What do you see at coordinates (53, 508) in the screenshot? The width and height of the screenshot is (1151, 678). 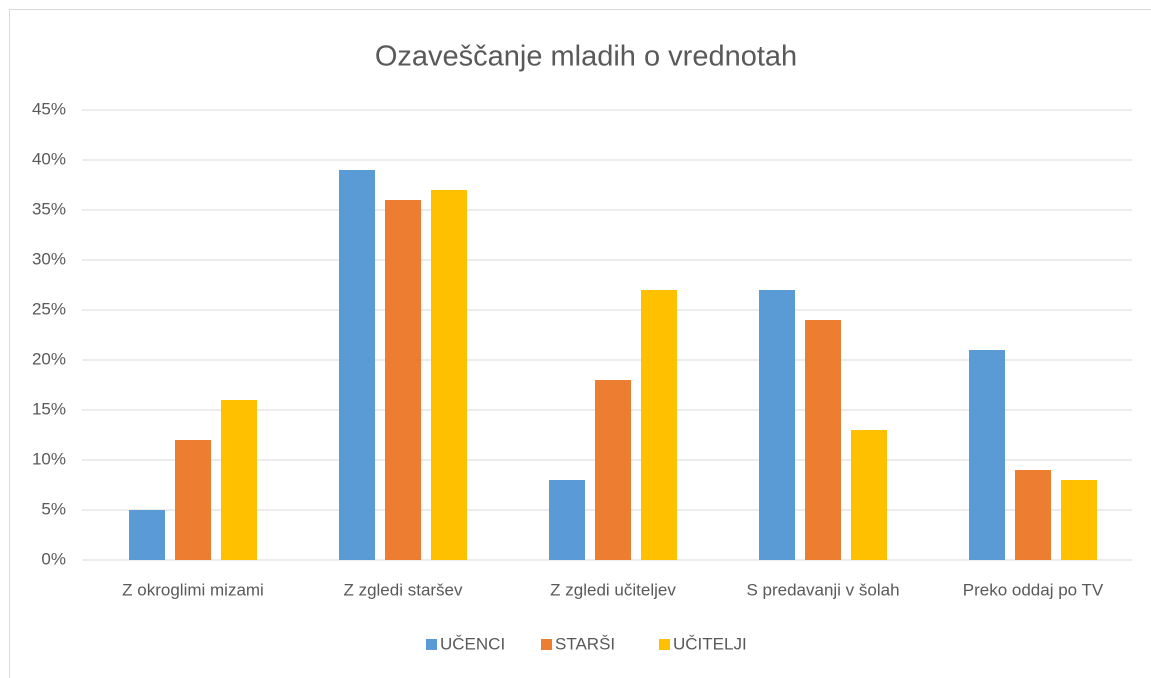 I see `y-tick-label: 5%` at bounding box center [53, 508].